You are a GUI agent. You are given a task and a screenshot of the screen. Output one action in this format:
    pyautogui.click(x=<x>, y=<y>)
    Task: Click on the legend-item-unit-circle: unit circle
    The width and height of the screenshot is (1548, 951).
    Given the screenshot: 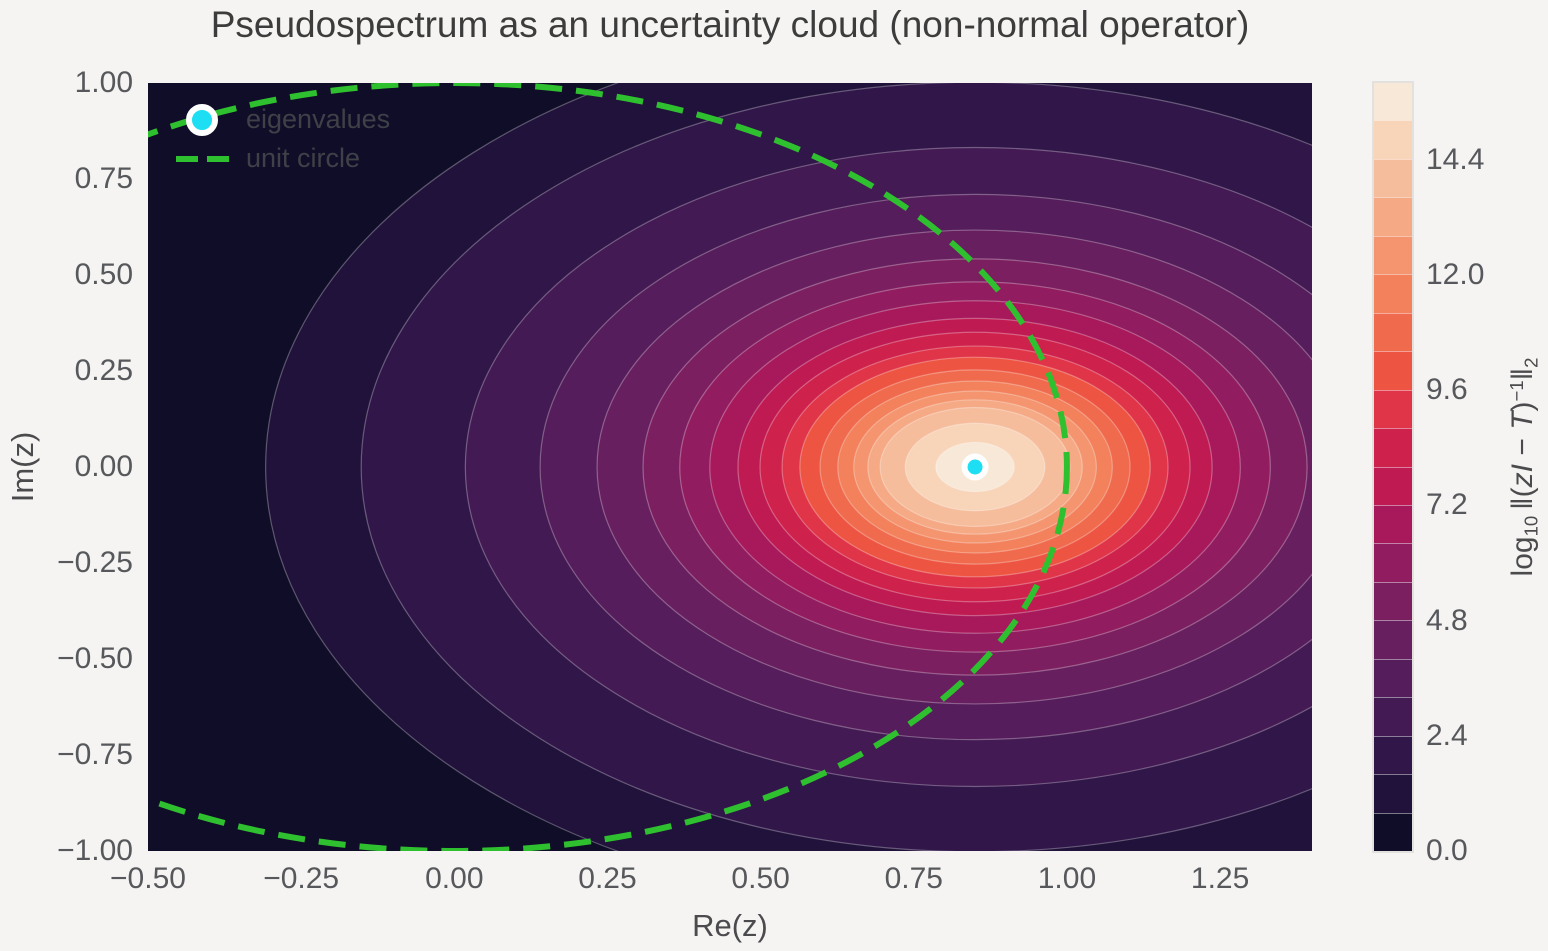 What is the action you would take?
    pyautogui.click(x=280, y=158)
    